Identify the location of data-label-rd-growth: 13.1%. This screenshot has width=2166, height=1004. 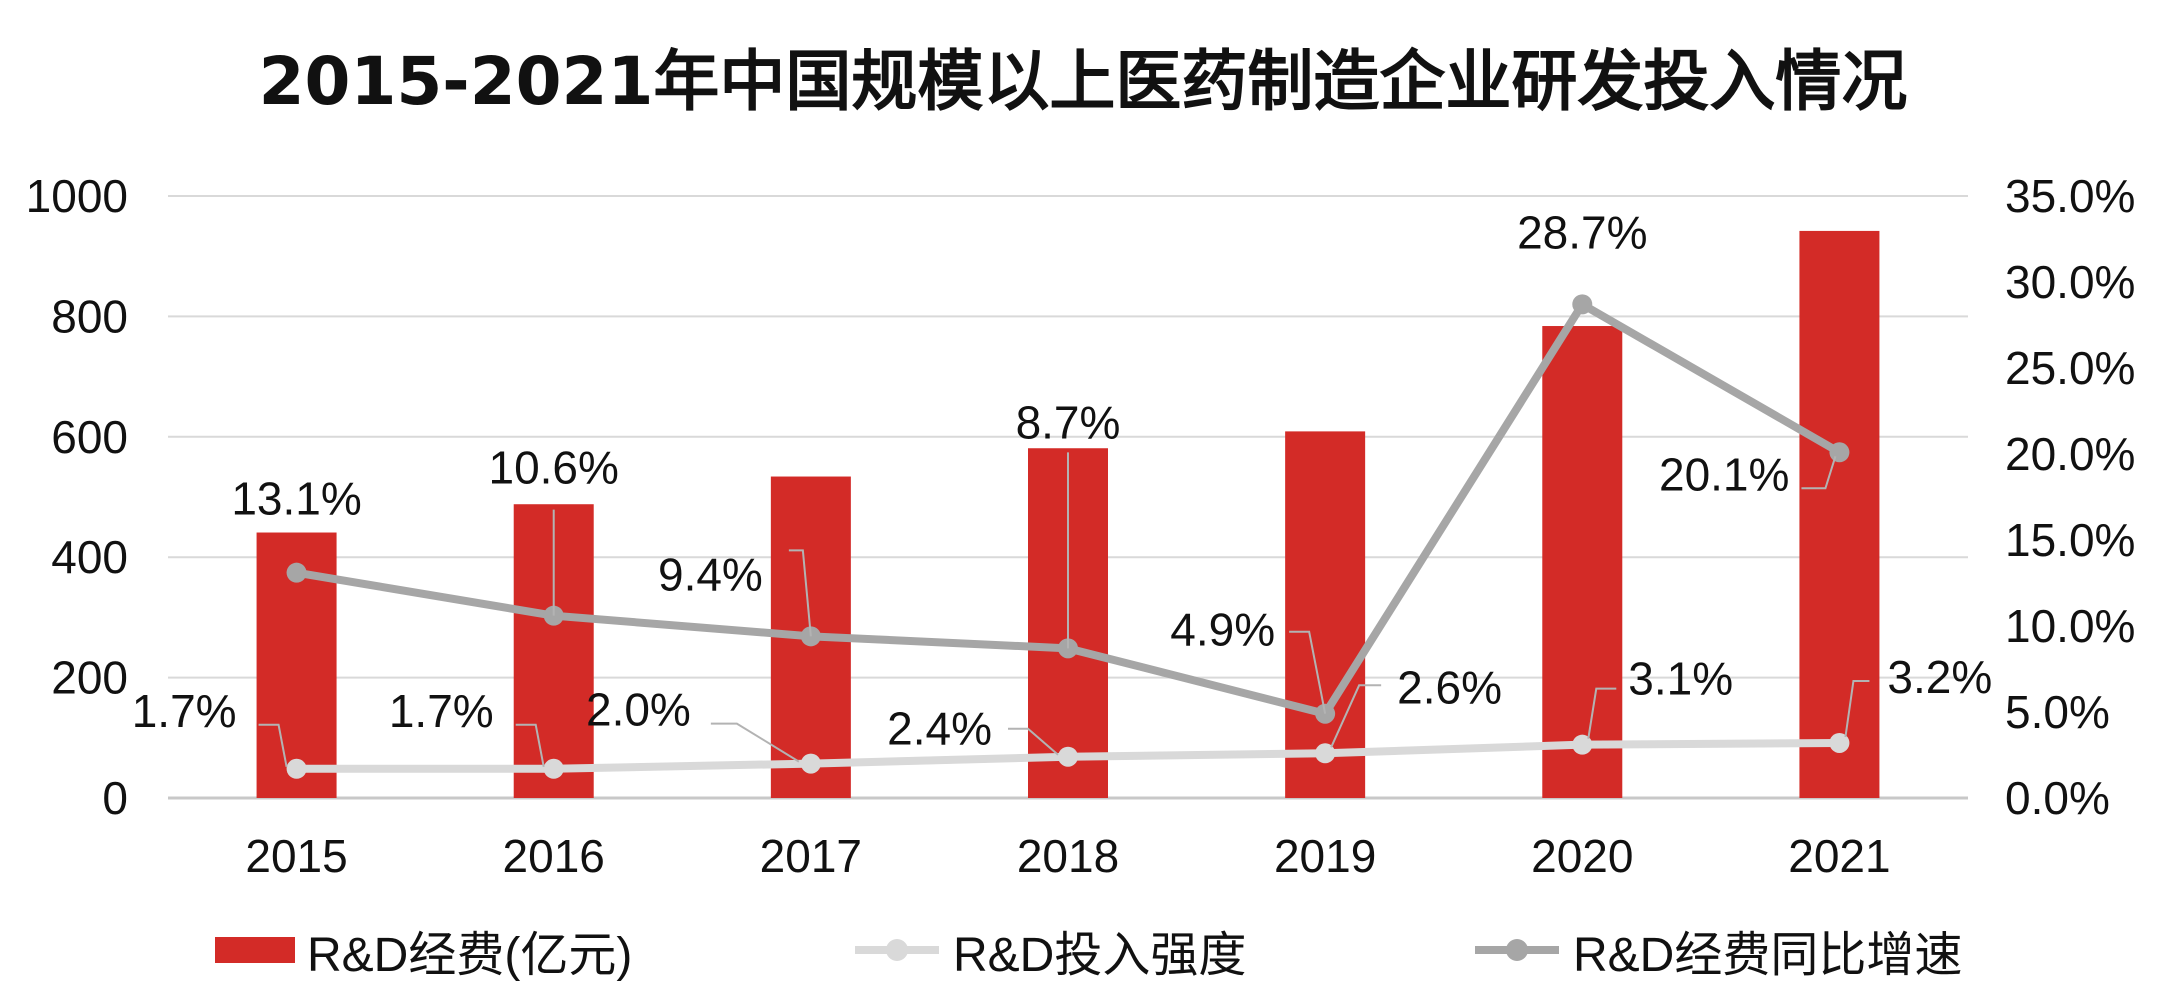
(296, 499).